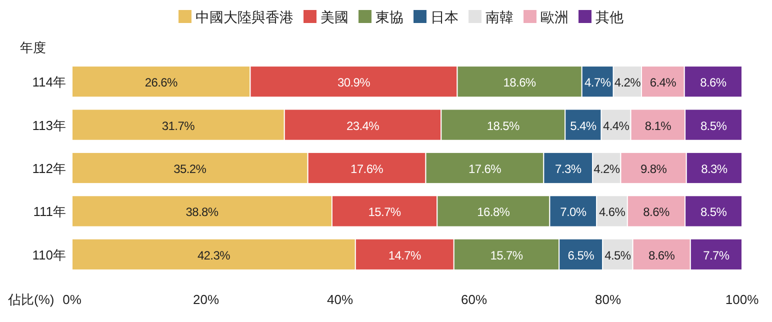 This screenshot has width=772, height=322. I want to click on y-tick-label: 114年, so click(49, 82).